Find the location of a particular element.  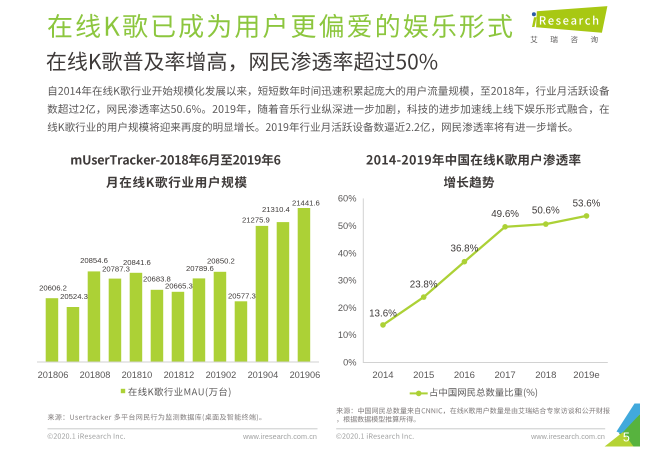

svg-text: 201906 is located at coordinates (305, 375).